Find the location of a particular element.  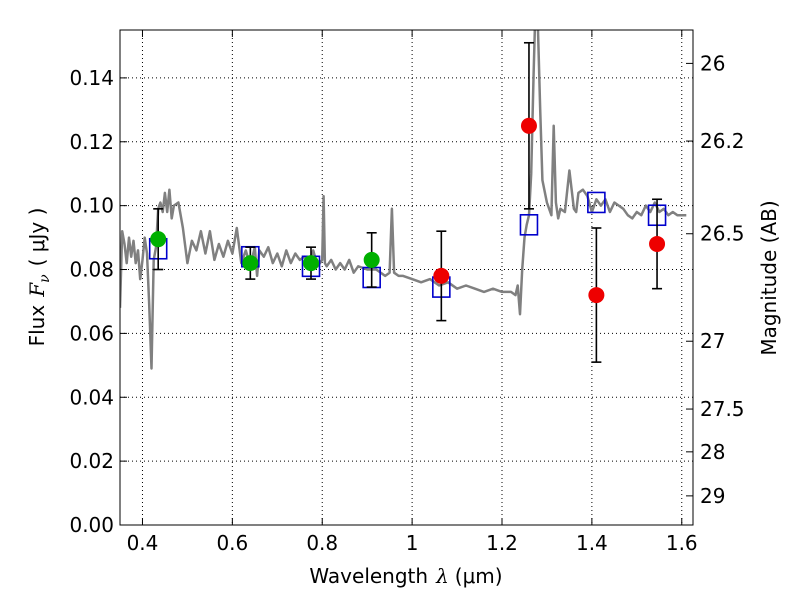

x-tick-label: 0.6 is located at coordinates (232, 543).